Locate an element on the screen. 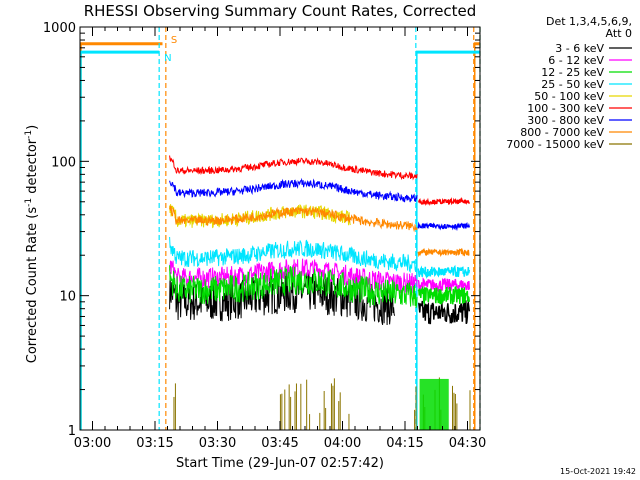 This screenshot has height=480, width=640. legend-entry-label: 12 - 25 keV is located at coordinates (572, 72).